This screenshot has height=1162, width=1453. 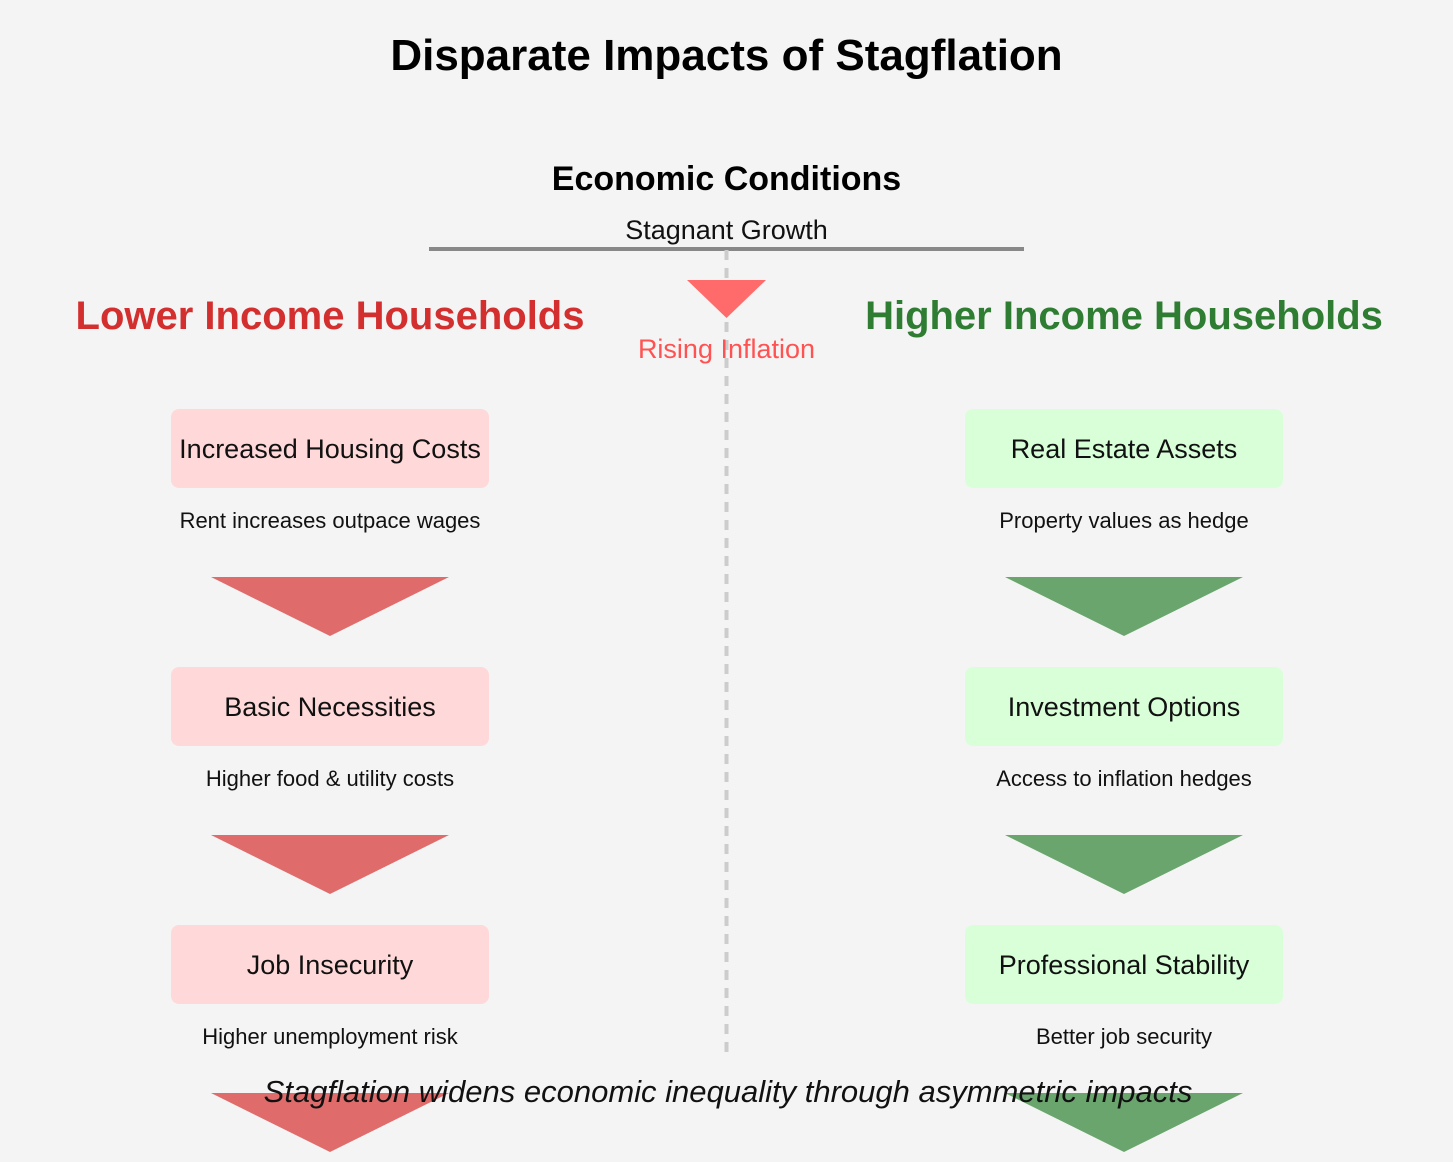 I want to click on lower-box-label: Increased Housing Costs, so click(x=330, y=449).